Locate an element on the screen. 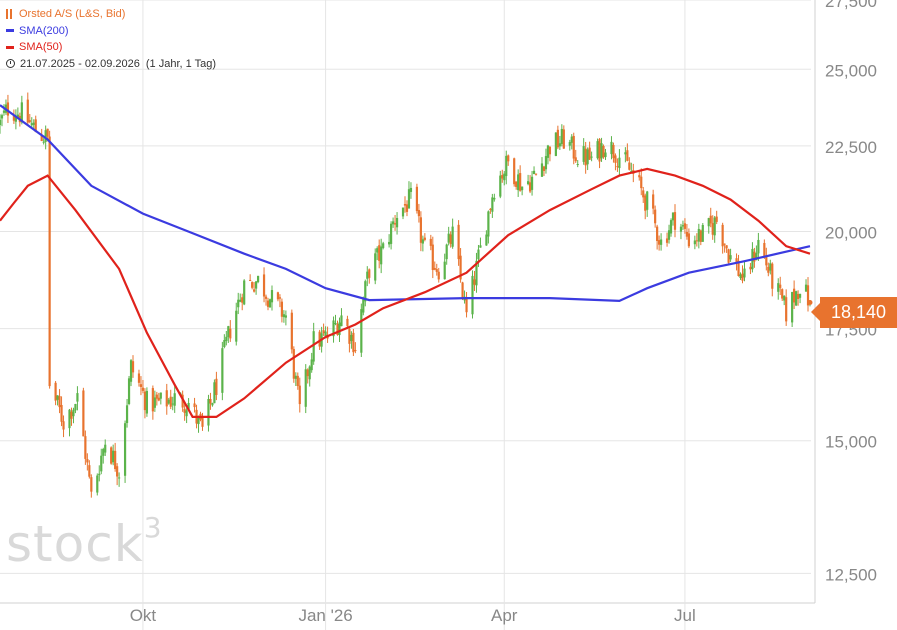 The height and width of the screenshot is (630, 897). x-tick-label: Okt is located at coordinates (143, 615).